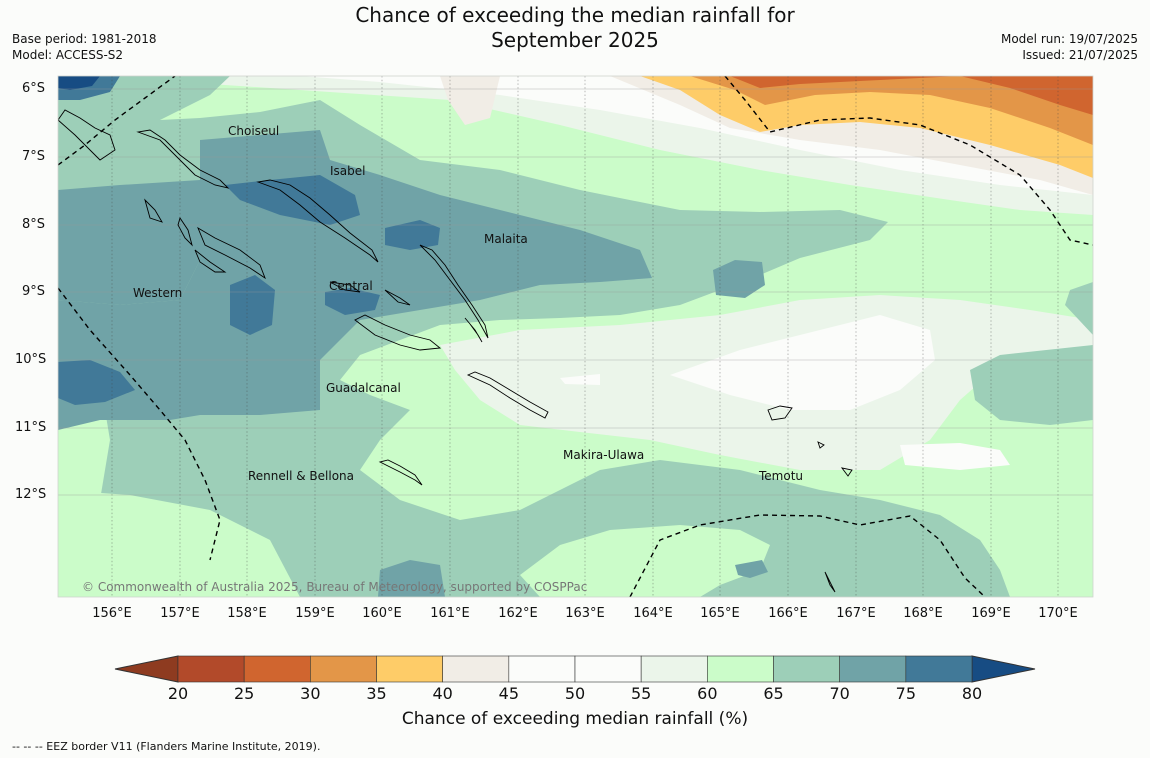 This screenshot has height=758, width=1150. Describe the element at coordinates (991, 613) in the screenshot. I see `lon-label: 169°E` at that location.